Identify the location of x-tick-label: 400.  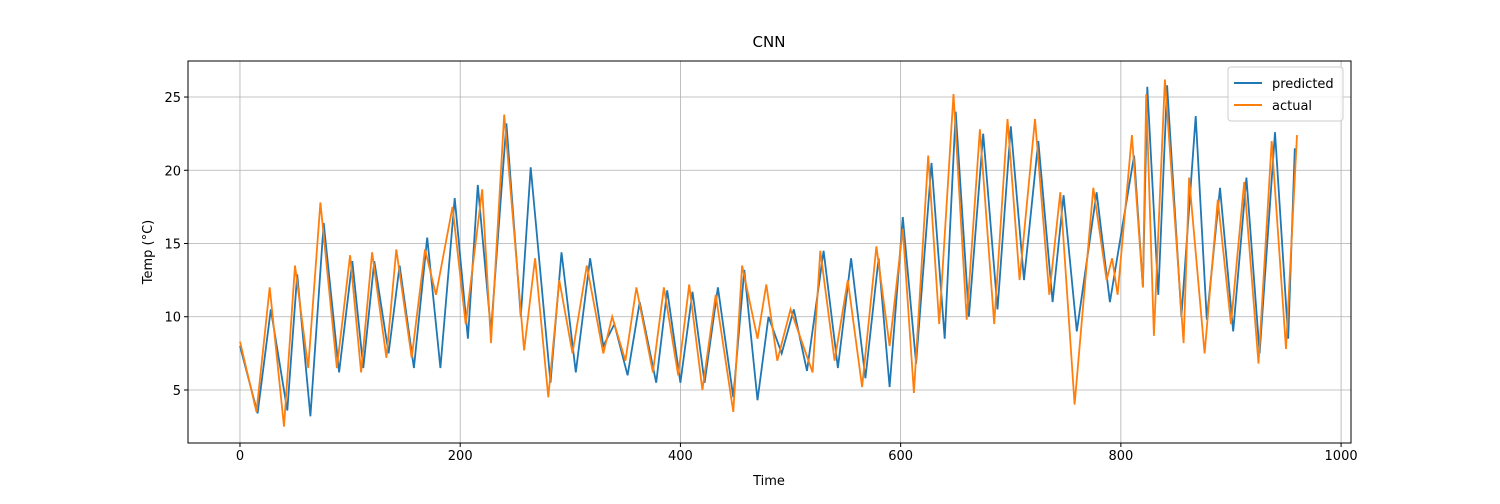
(680, 456).